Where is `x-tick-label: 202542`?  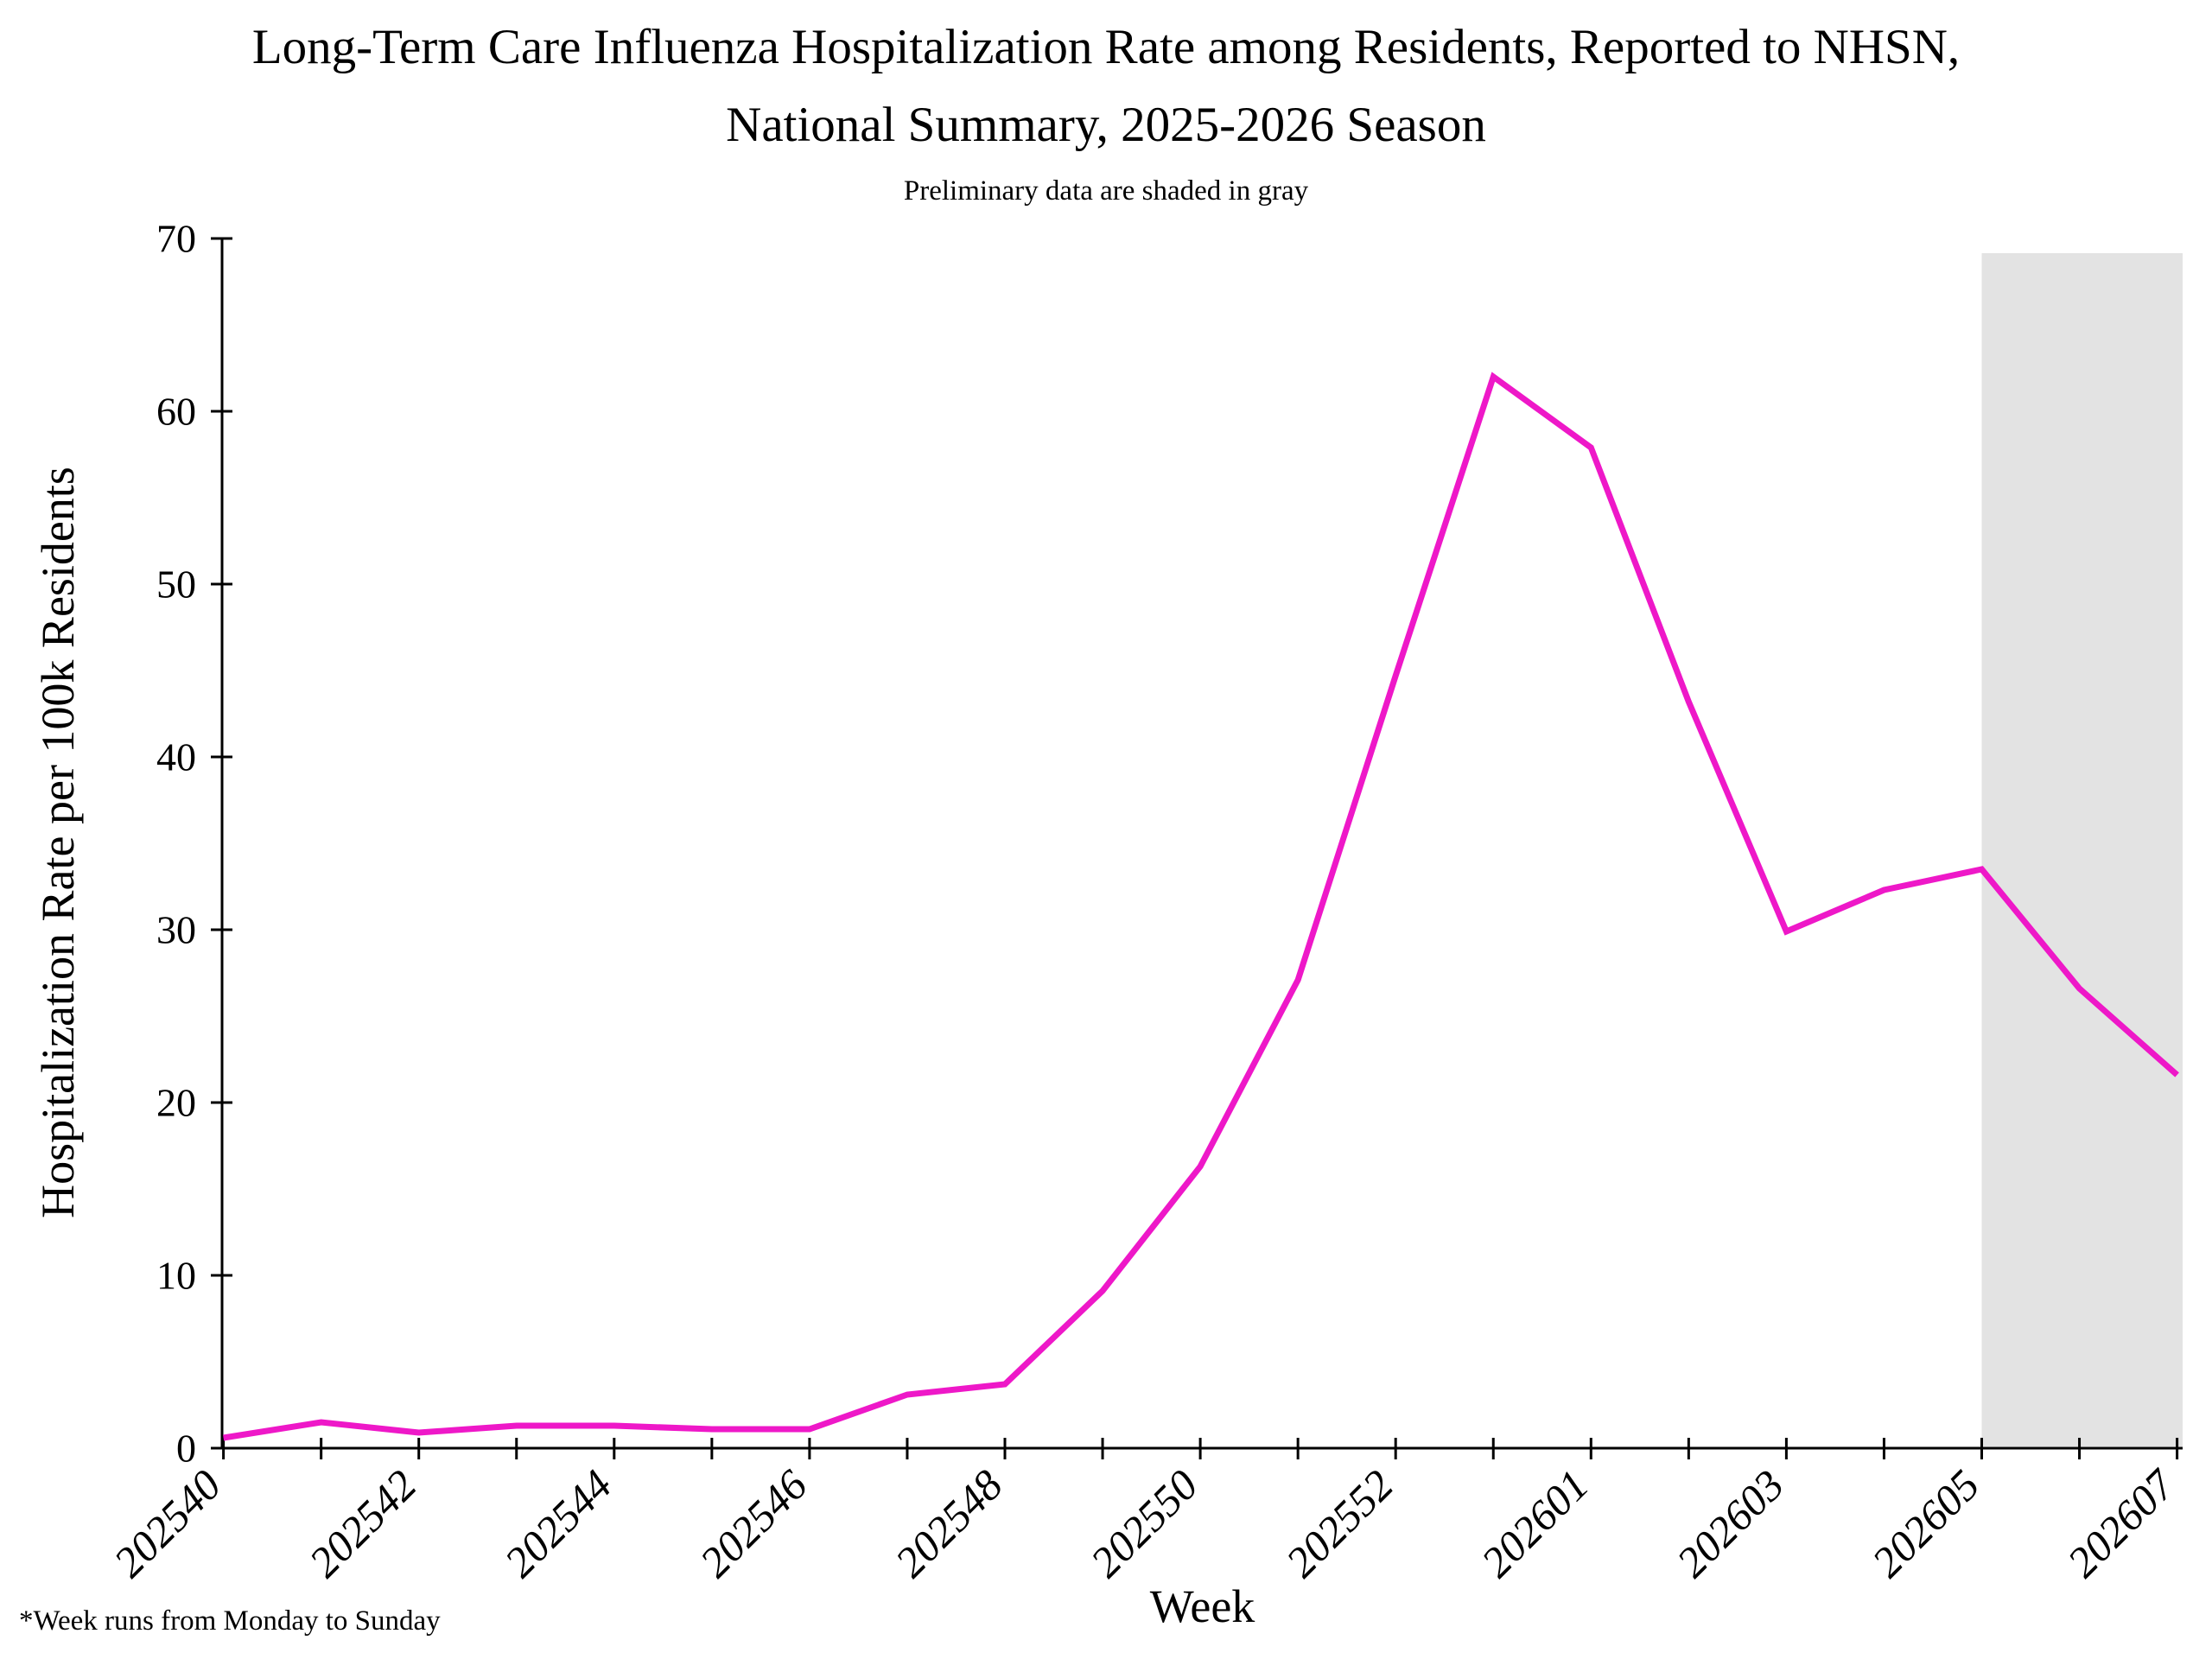 x-tick-label: 202542 is located at coordinates (363, 1523).